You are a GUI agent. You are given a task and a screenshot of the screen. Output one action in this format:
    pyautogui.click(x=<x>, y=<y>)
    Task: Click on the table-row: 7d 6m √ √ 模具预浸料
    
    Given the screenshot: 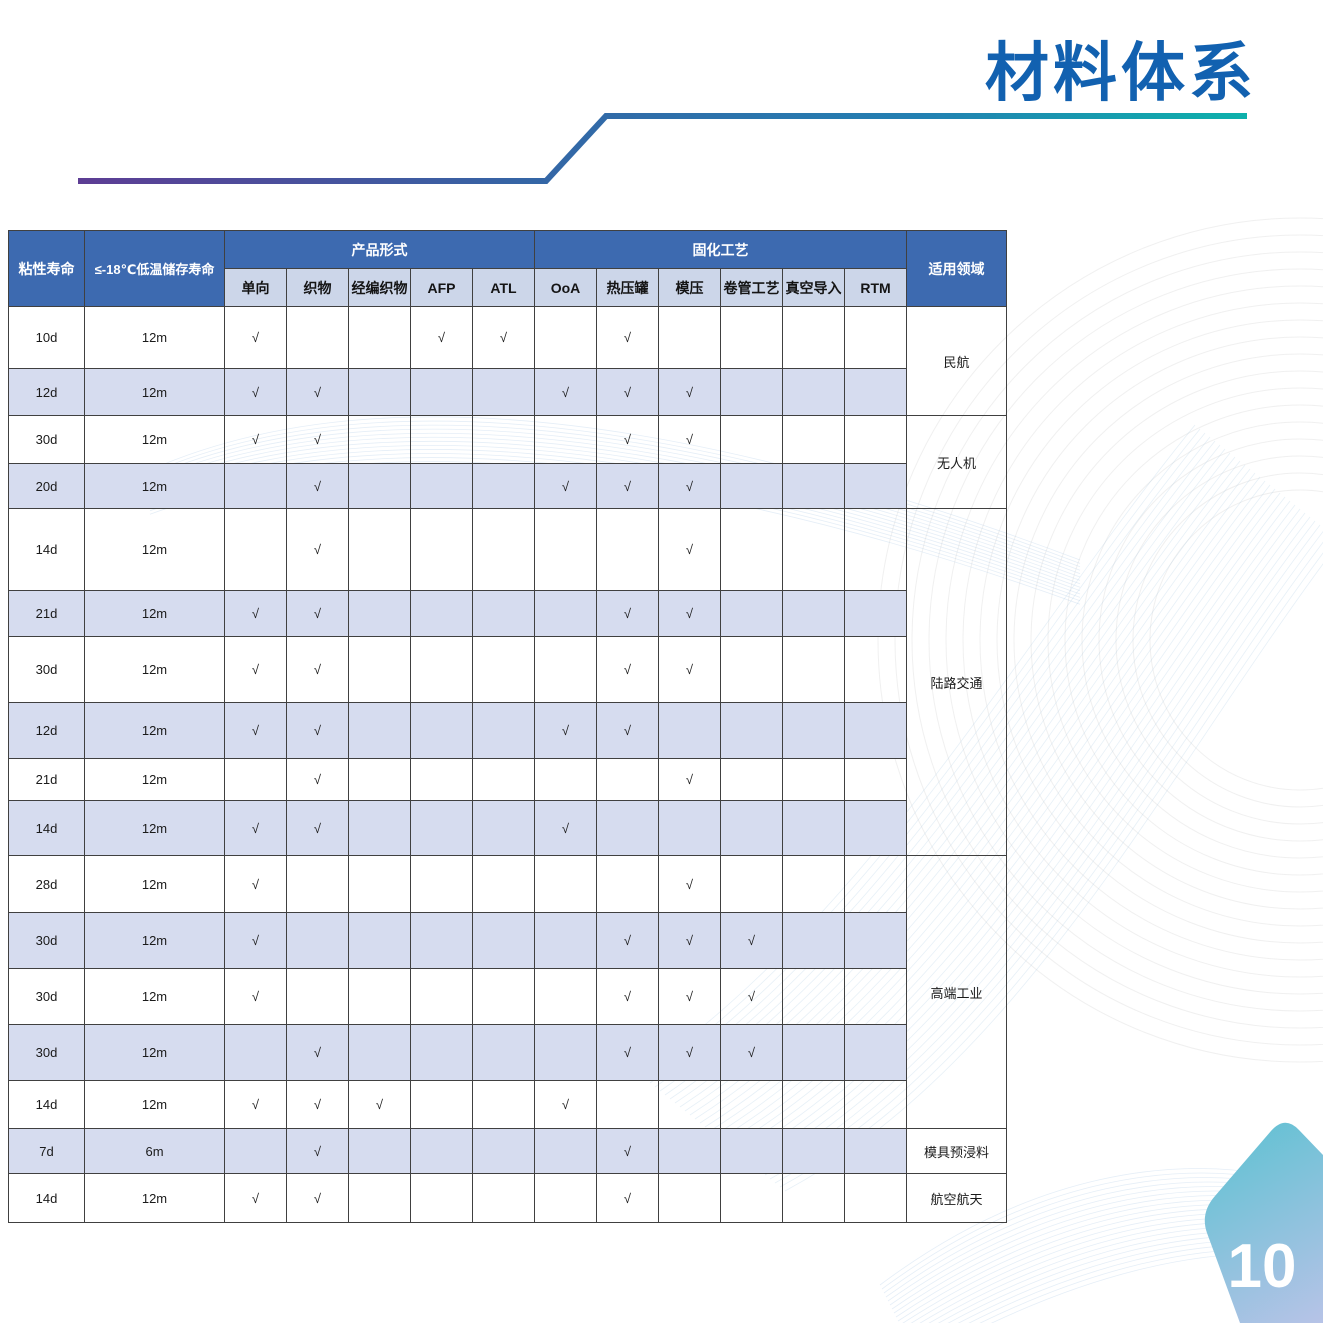 What is the action you would take?
    pyautogui.click(x=507, y=1151)
    